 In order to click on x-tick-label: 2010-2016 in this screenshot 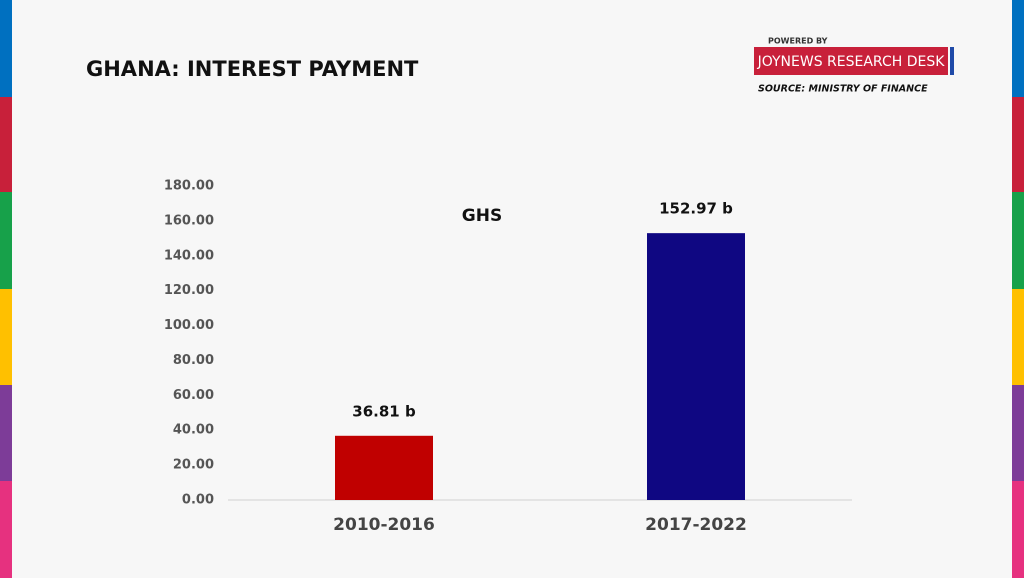, I will do `click(384, 525)`.